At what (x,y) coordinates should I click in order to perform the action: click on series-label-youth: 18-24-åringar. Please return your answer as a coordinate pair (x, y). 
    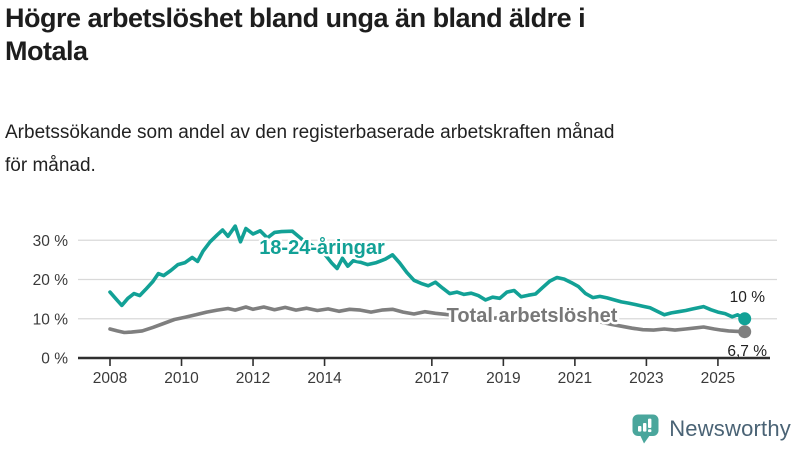
    Looking at the image, I should click on (322, 247).